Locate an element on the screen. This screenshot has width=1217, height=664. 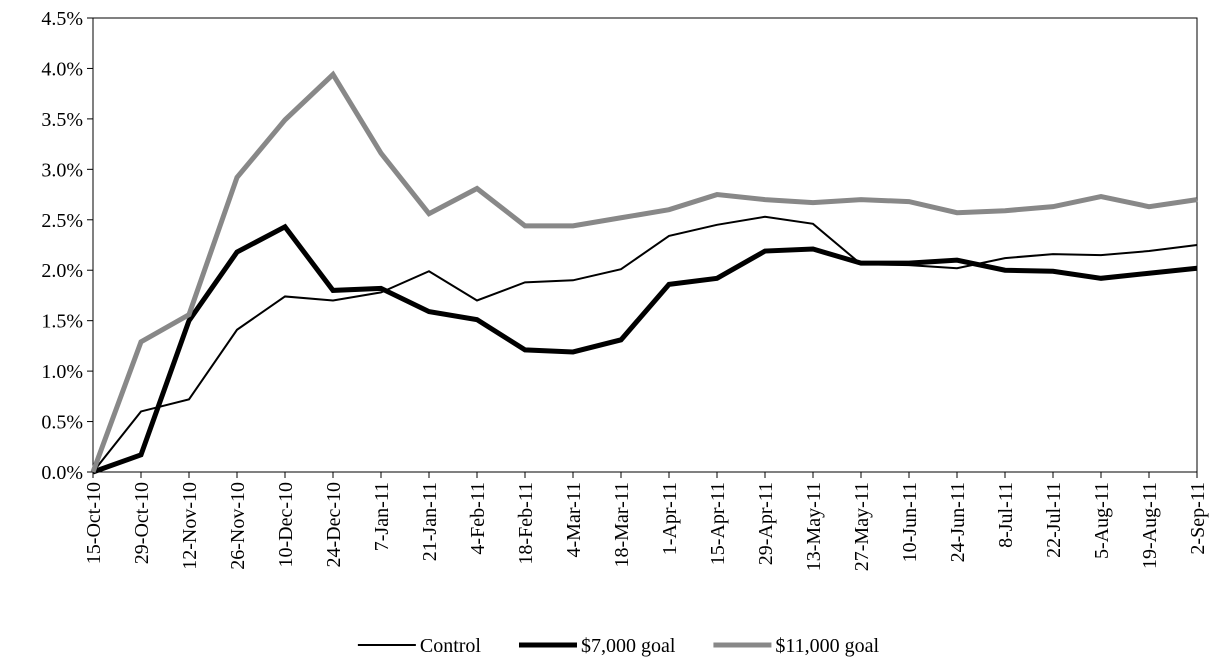
x-tick-label: 27-May-11 is located at coordinates (862, 526).